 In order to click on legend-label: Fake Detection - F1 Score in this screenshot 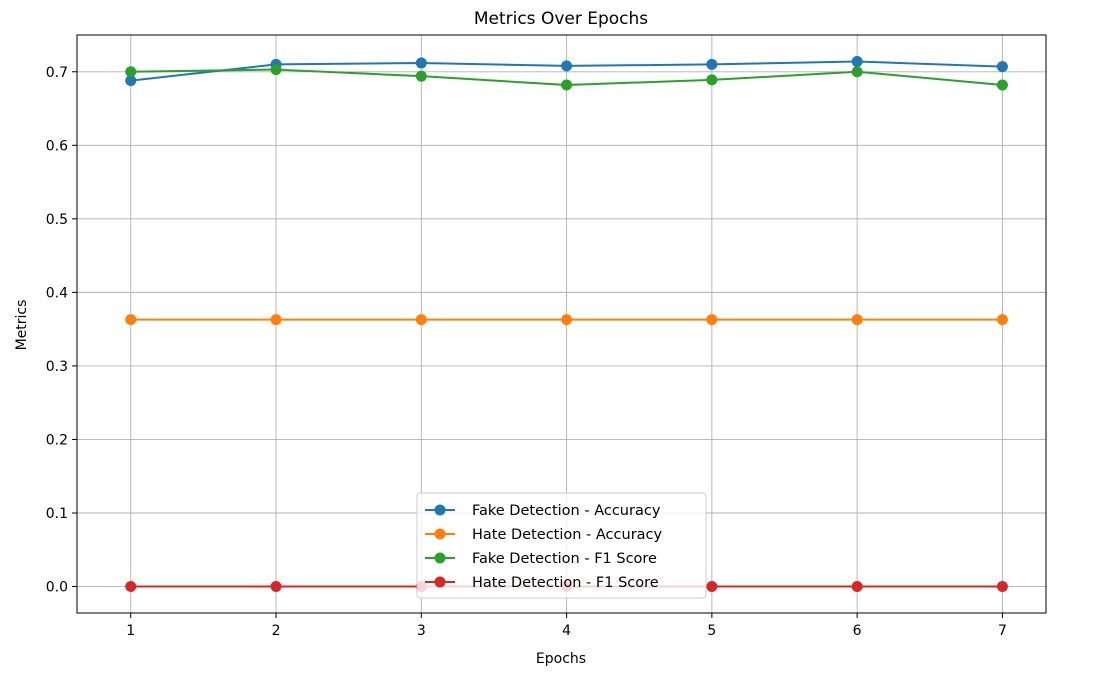, I will do `click(564, 559)`.